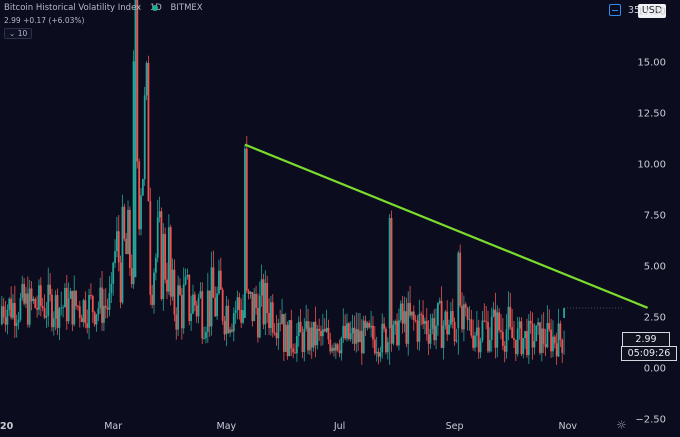 The width and height of the screenshot is (680, 437). What do you see at coordinates (7, 426) in the screenshot?
I see `time-axis-tick: 20` at bounding box center [7, 426].